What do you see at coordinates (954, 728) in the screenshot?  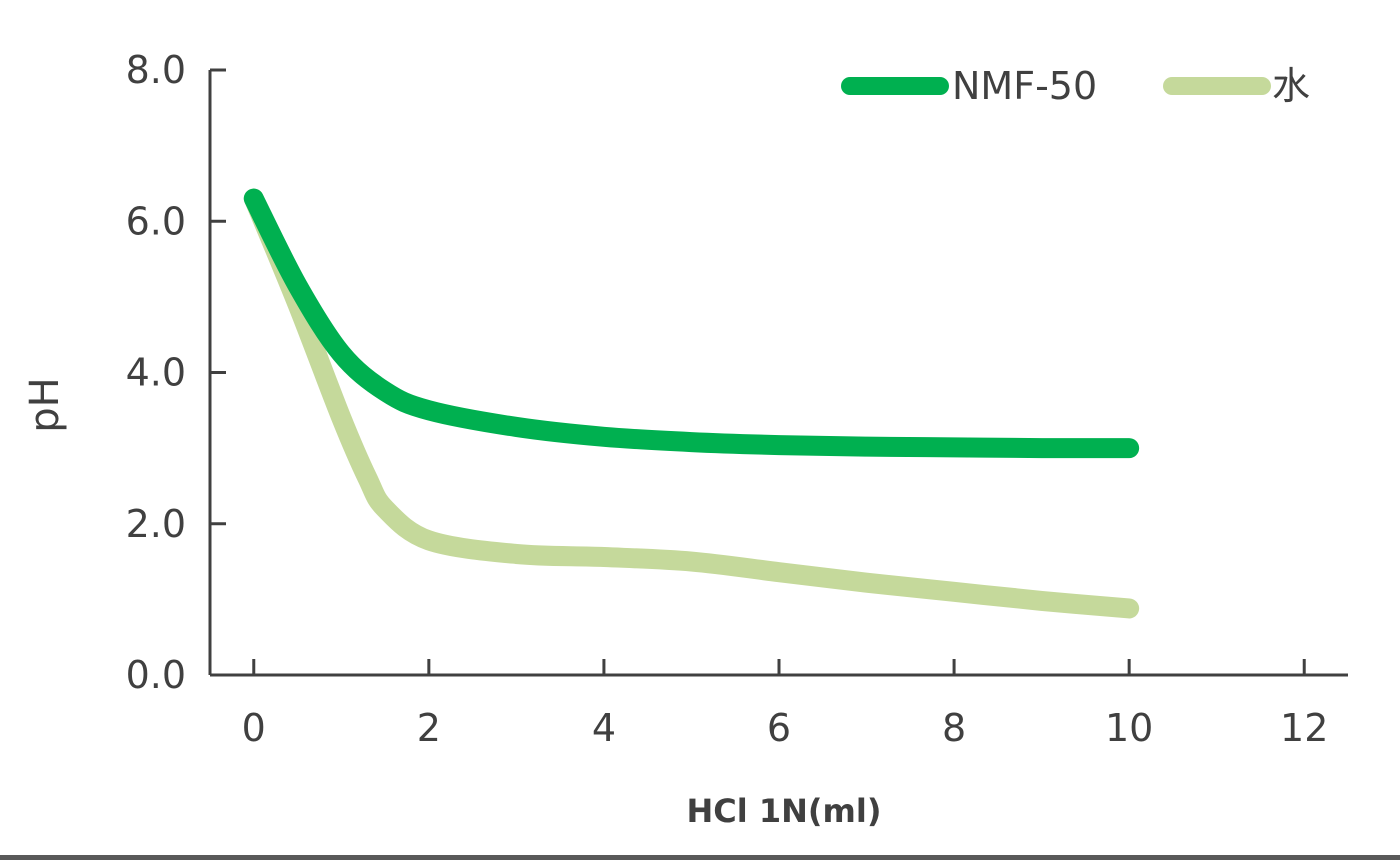 I see `x-tick-label: 8` at bounding box center [954, 728].